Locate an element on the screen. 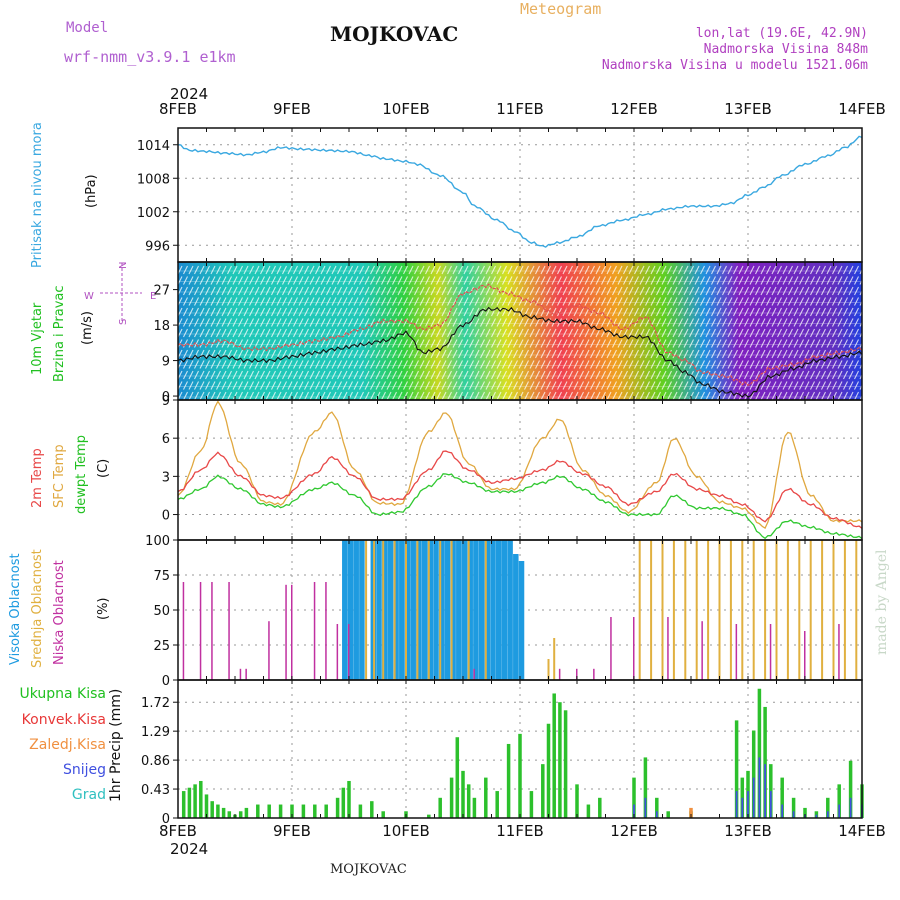 The image size is (900, 900). day-label-bottom: 9FEB is located at coordinates (292, 831).